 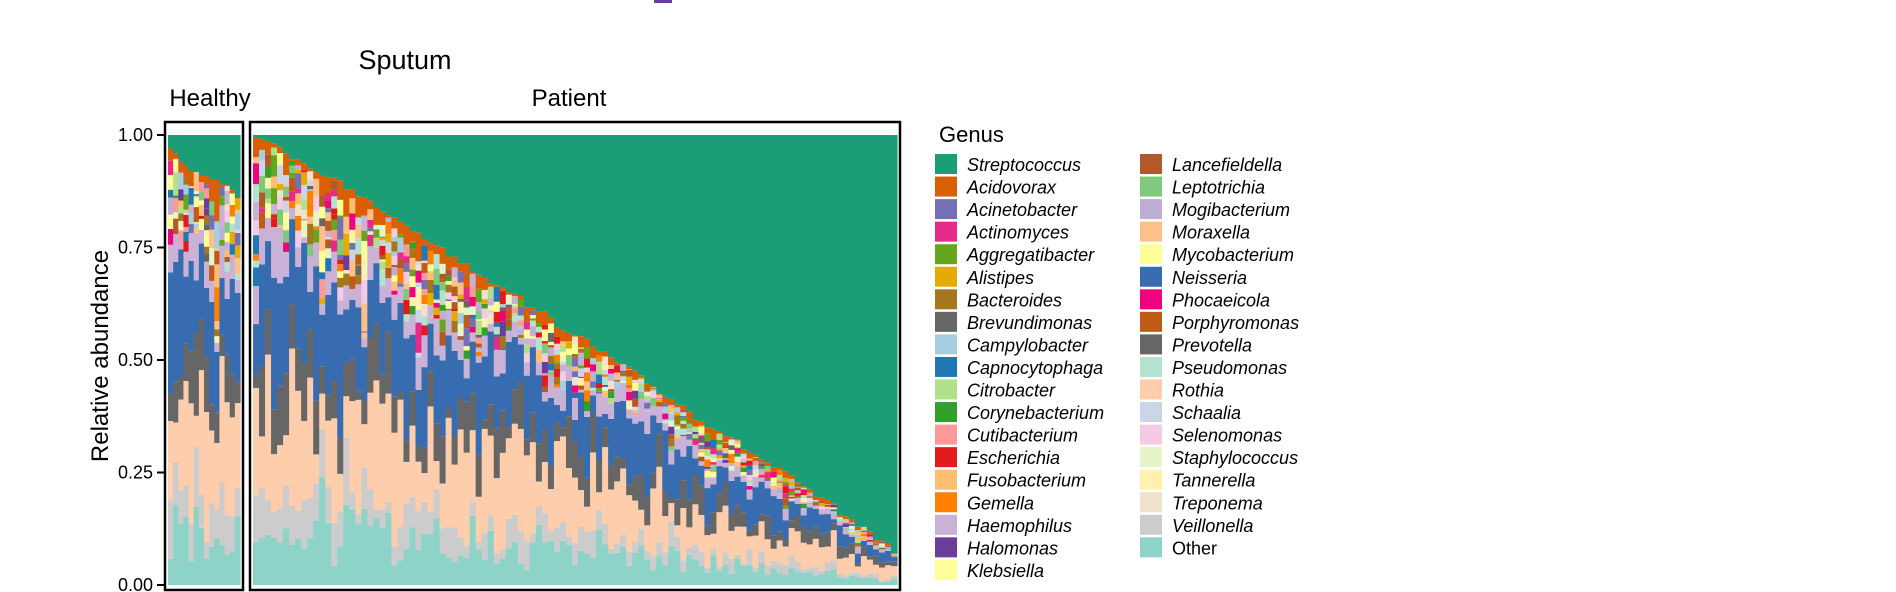 I want to click on legend-swatch, so click(x=946, y=186).